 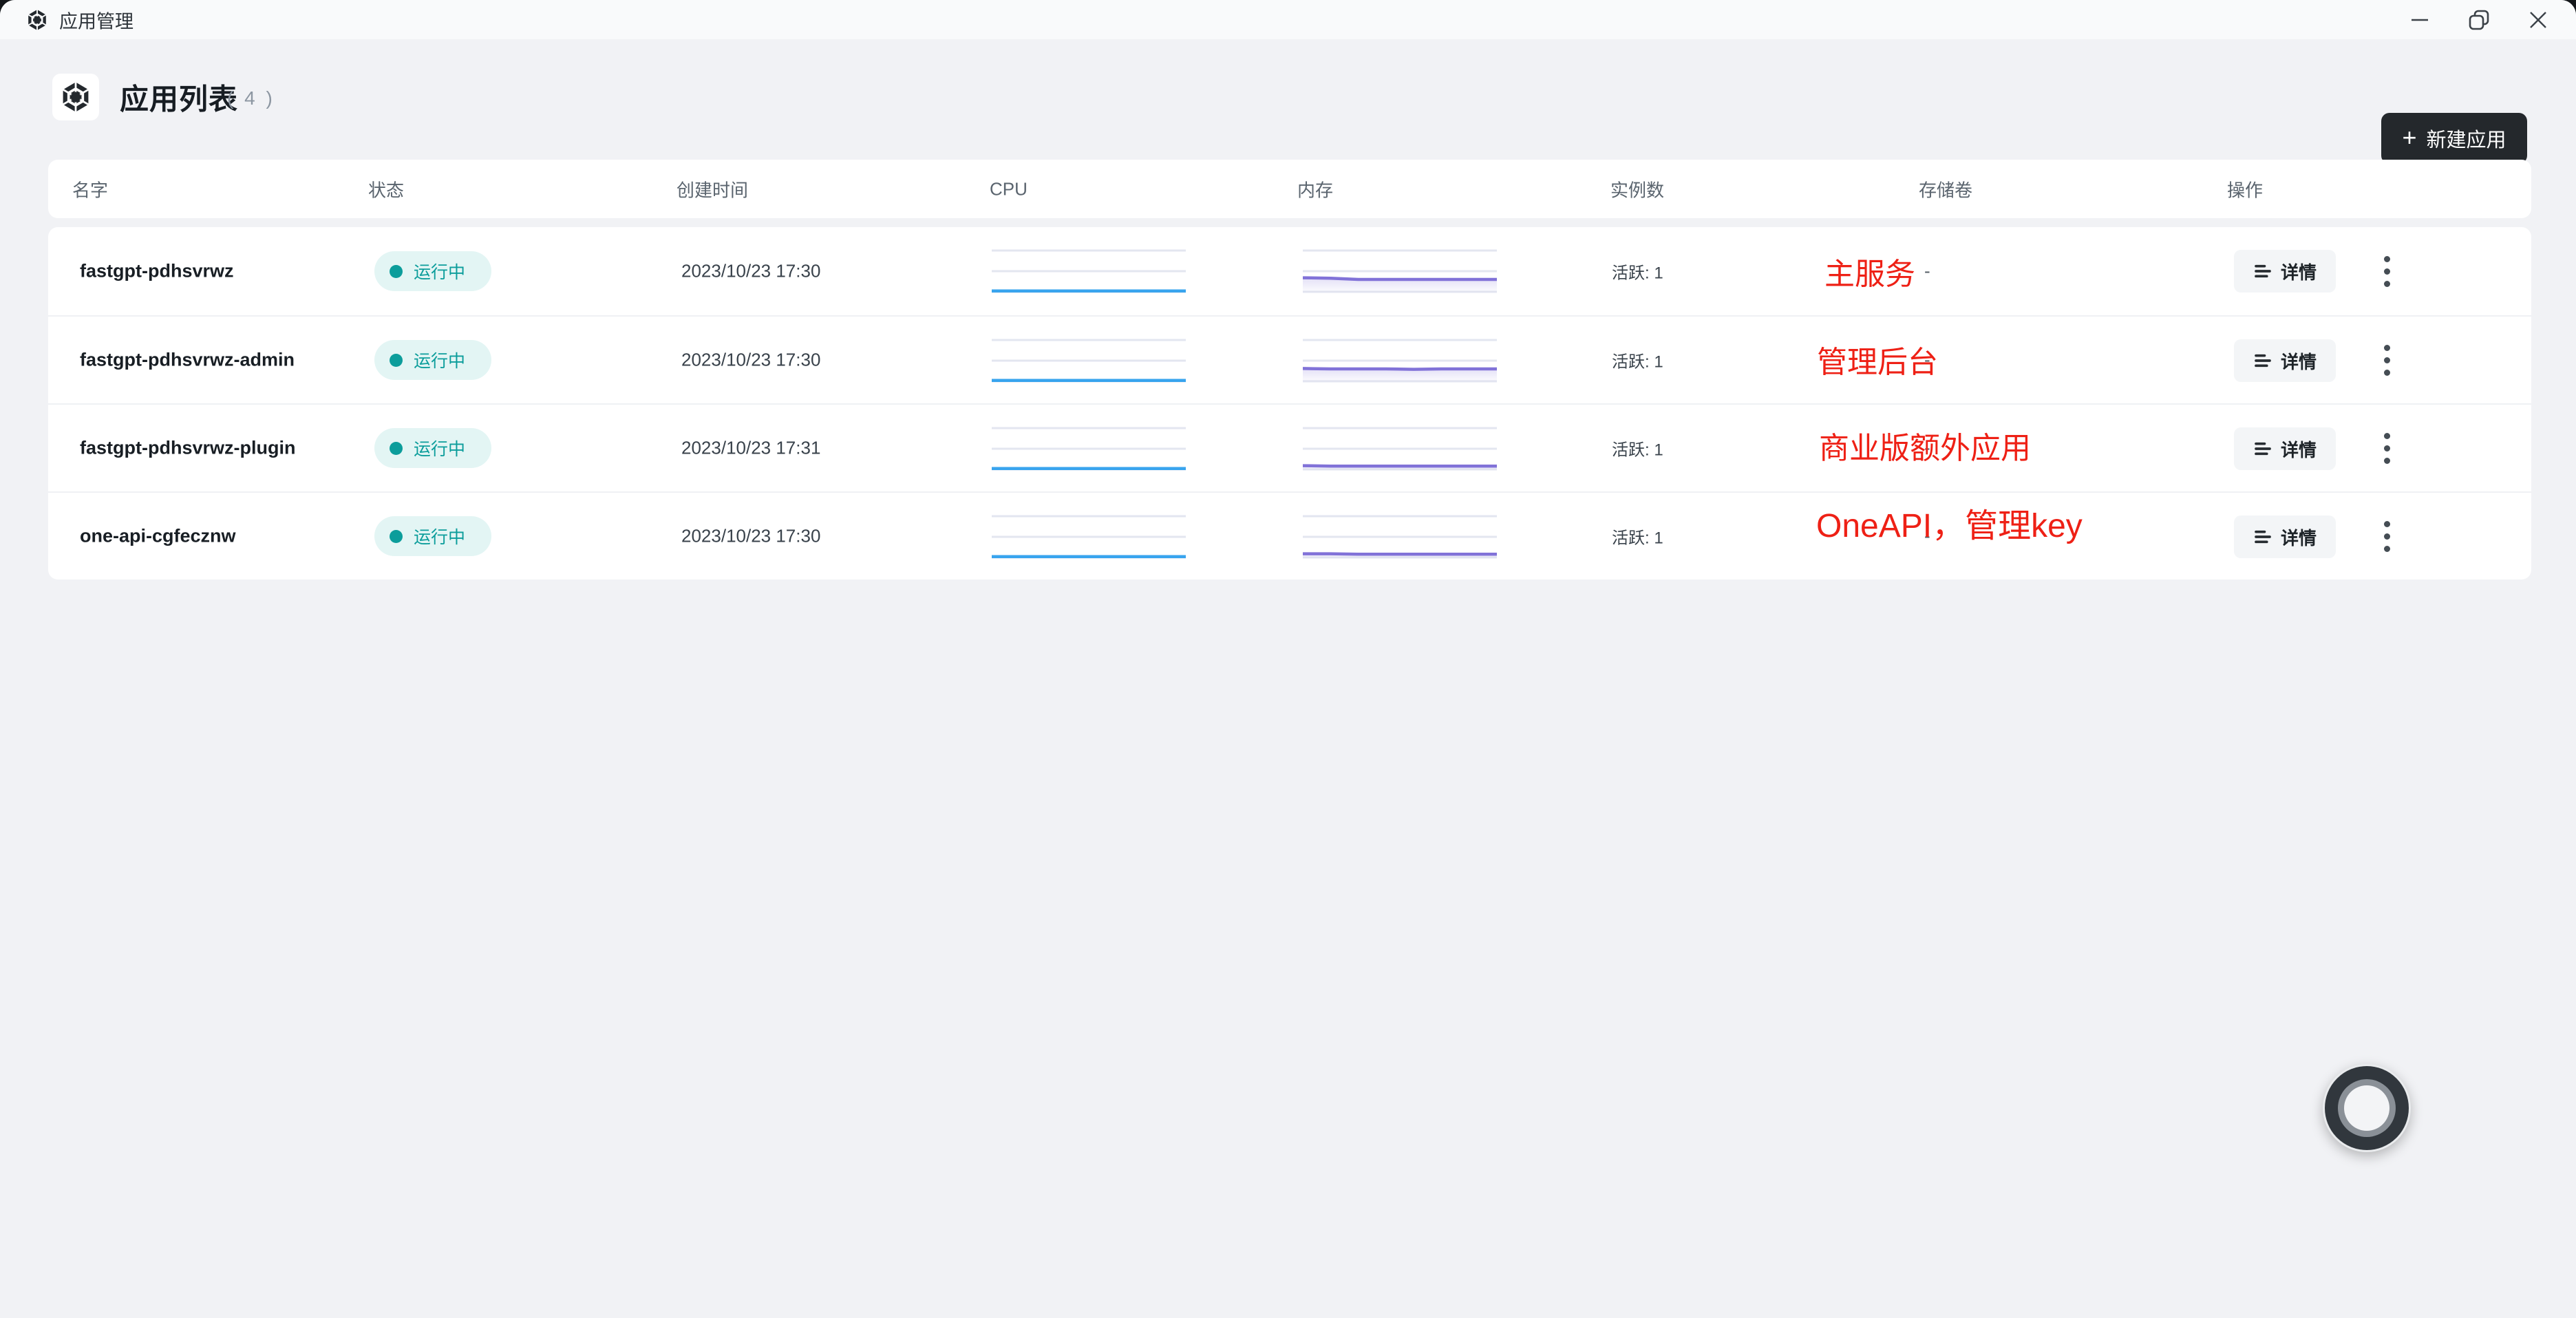 I want to click on new-app-button: + 新建应用, so click(x=2454, y=138).